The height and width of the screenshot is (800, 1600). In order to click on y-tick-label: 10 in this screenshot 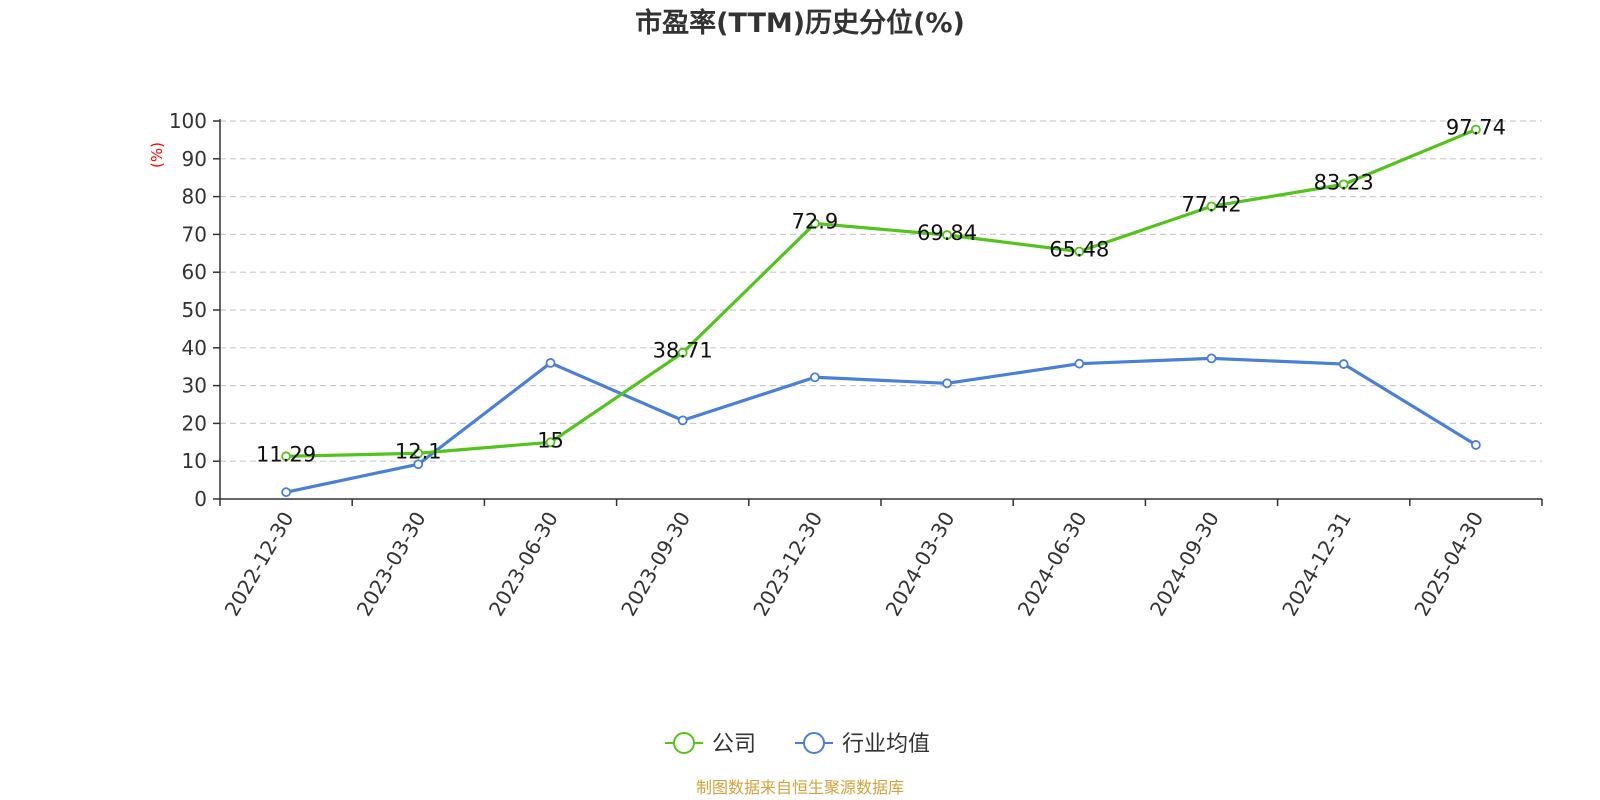, I will do `click(194, 461)`.